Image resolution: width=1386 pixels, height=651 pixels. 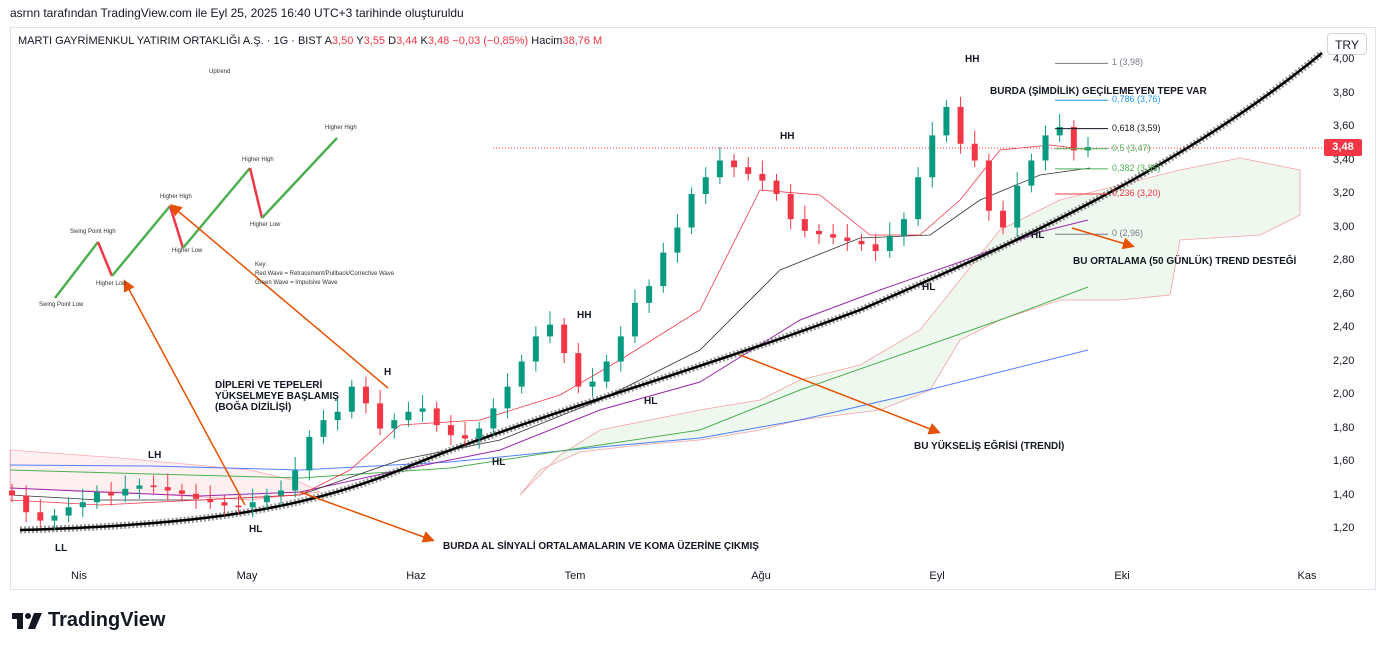 What do you see at coordinates (1347, 44) in the screenshot?
I see `currency-button: TRY` at bounding box center [1347, 44].